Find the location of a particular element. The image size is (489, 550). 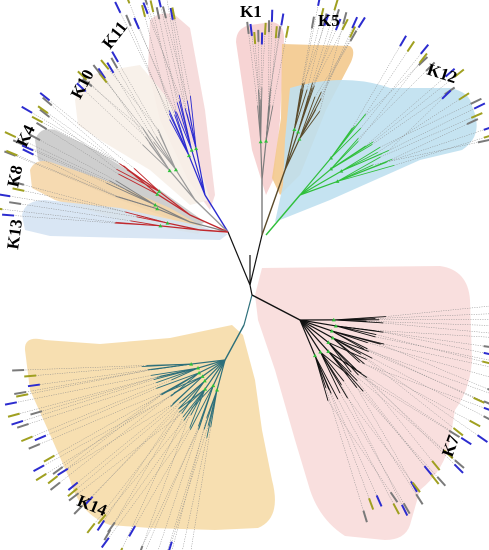

clade-branch-k4 is located at coordinates (174, 203).